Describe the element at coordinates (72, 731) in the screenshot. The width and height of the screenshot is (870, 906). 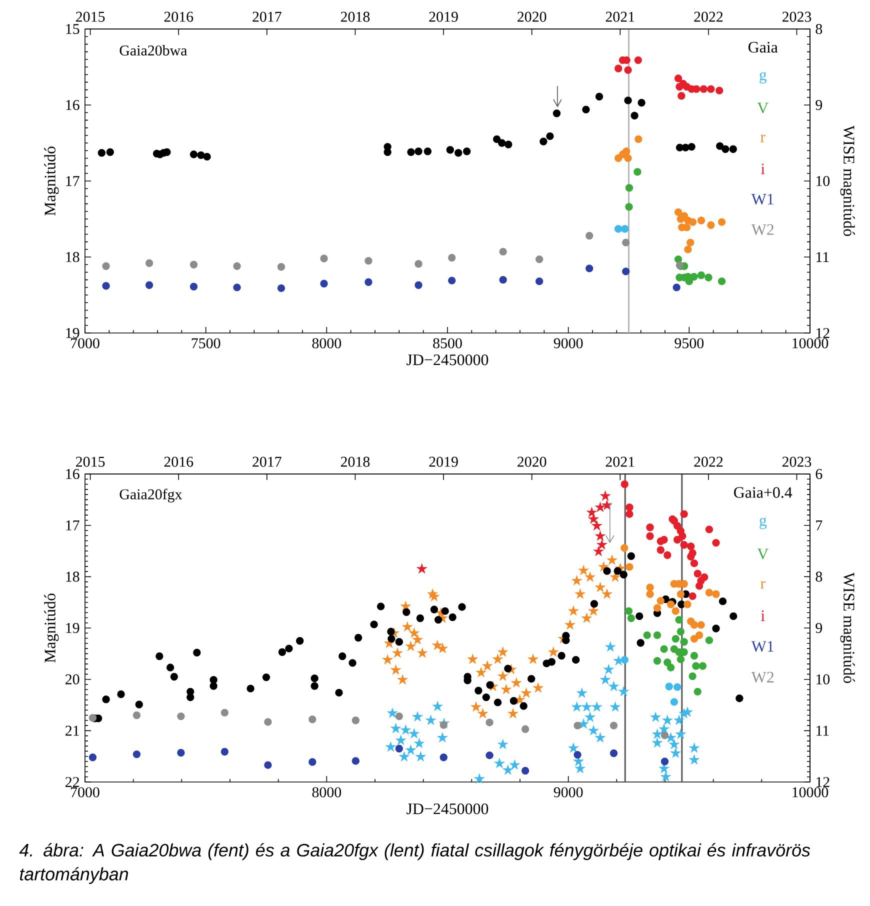
I see `y-tick-label: 21` at that location.